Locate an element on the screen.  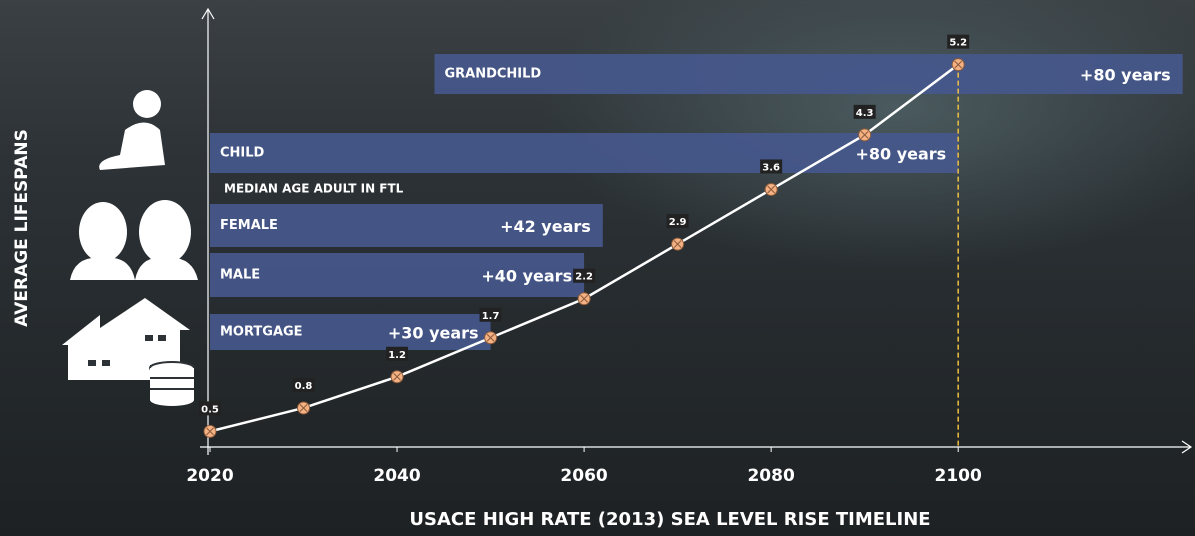
value-label: 0.5 is located at coordinates (210, 409).